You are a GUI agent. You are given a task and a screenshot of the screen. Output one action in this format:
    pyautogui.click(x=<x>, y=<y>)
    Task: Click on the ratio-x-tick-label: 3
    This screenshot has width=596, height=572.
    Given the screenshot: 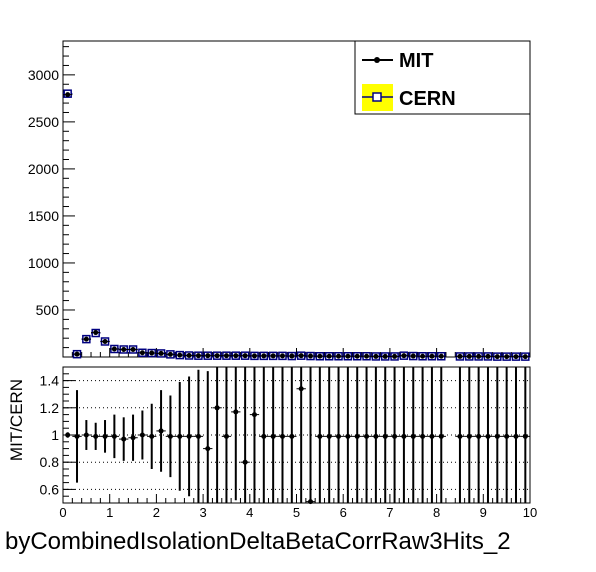 What is the action you would take?
    pyautogui.click(x=202, y=512)
    